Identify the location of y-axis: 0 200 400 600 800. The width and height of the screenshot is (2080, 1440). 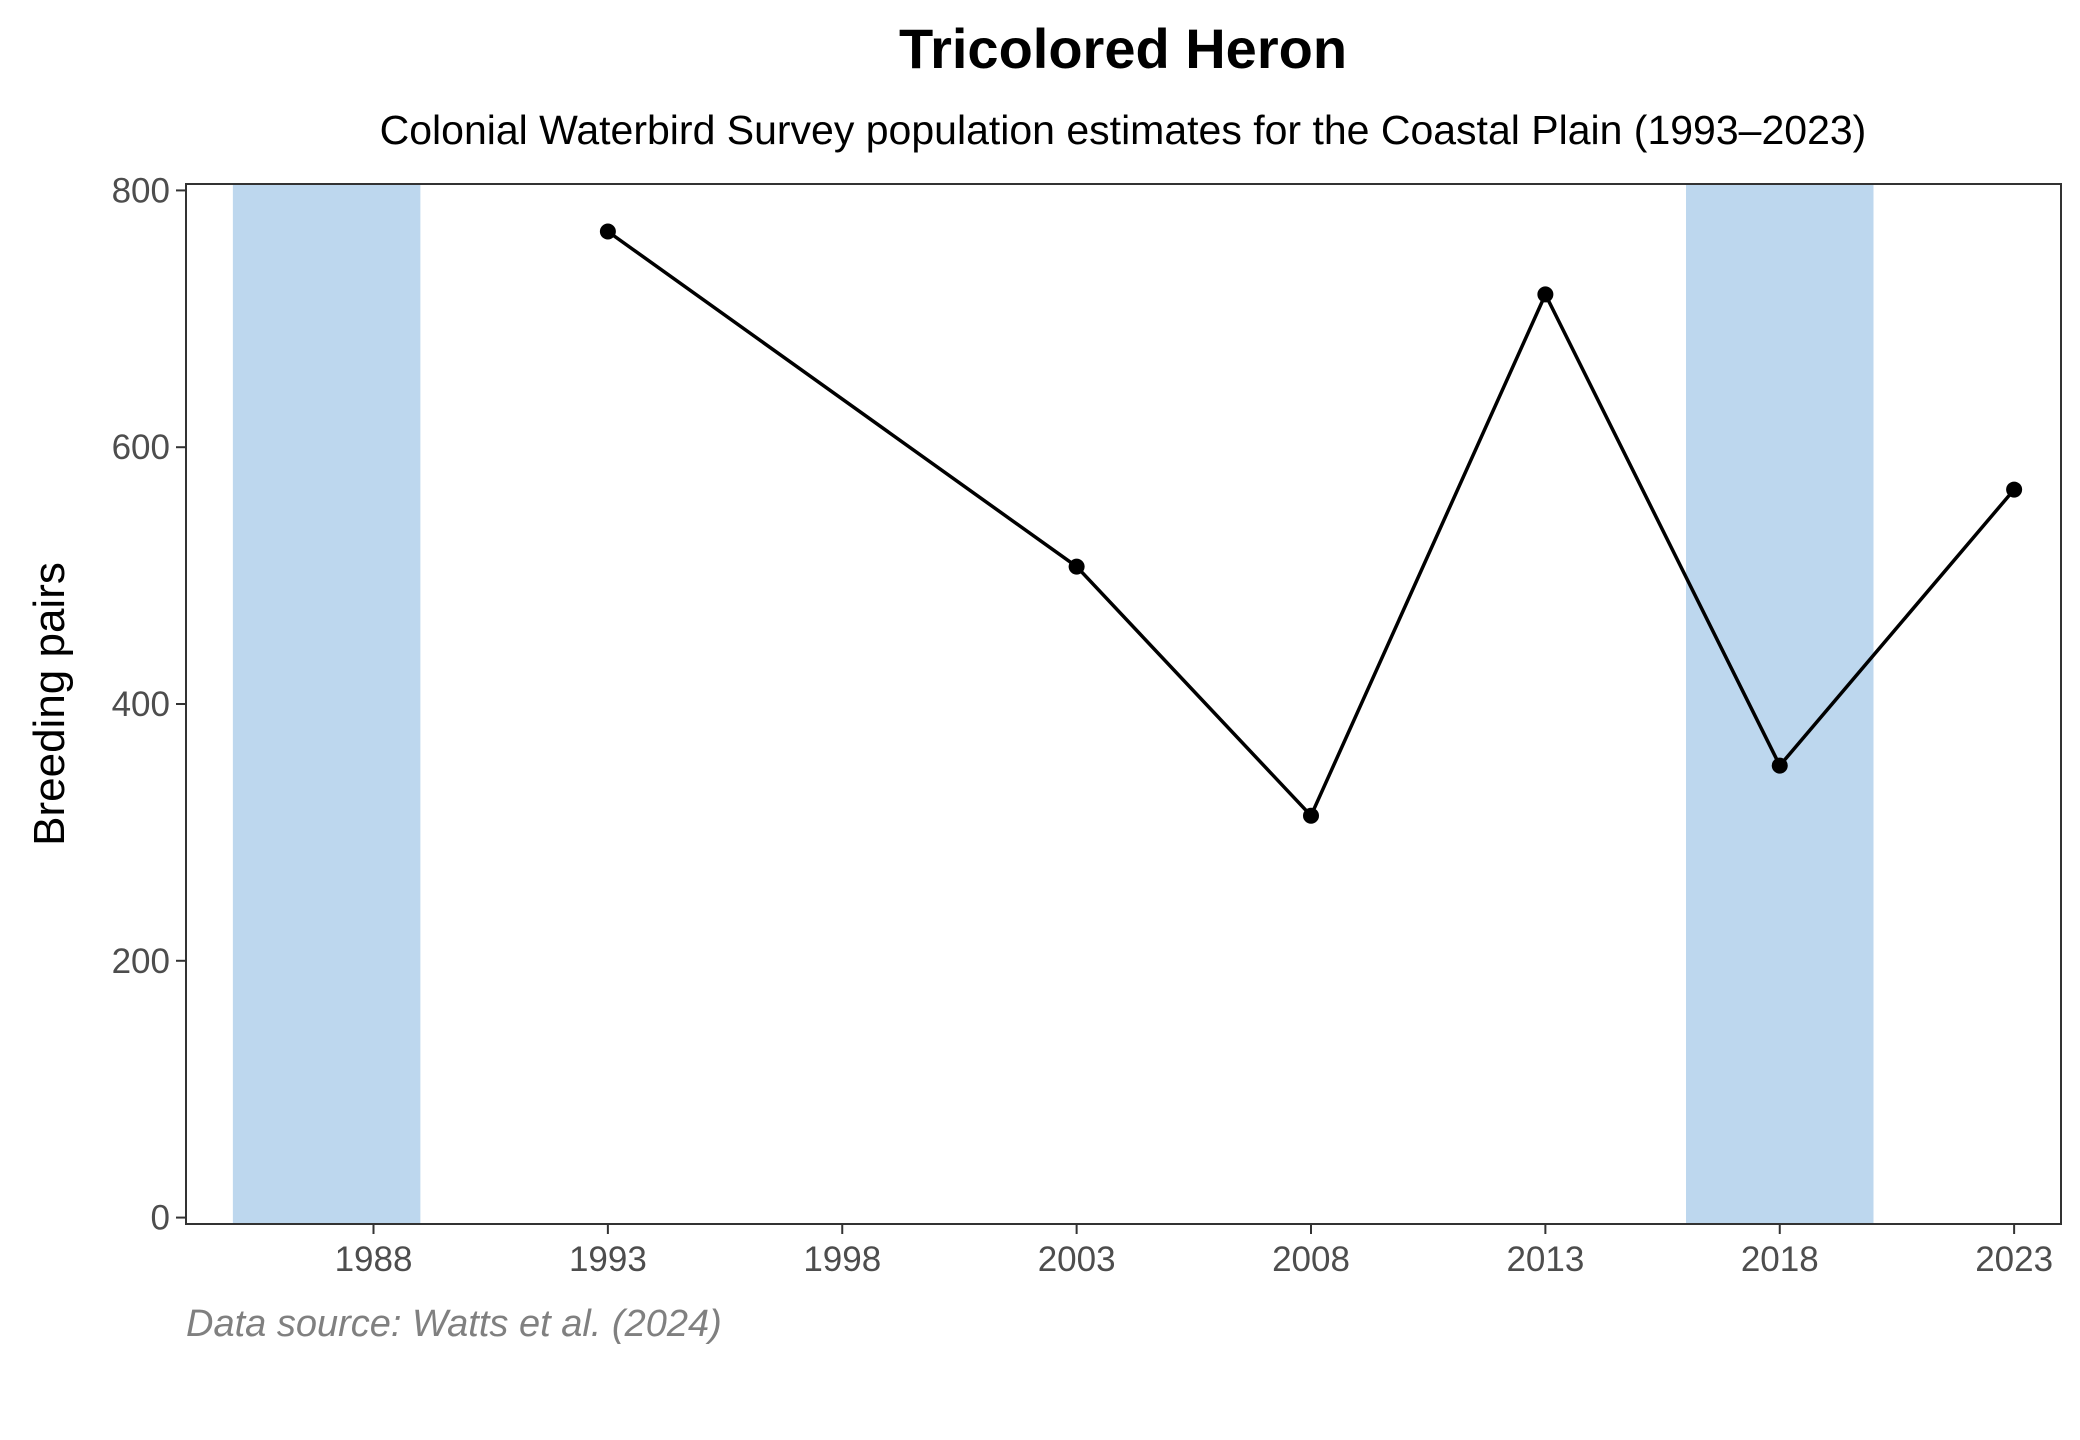
(149, 704).